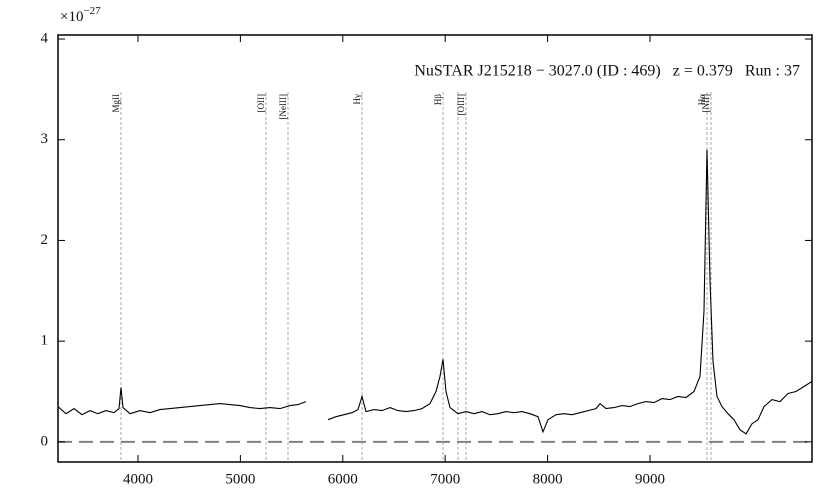  What do you see at coordinates (650, 479) in the screenshot?
I see `x-tick-label: 9000` at bounding box center [650, 479].